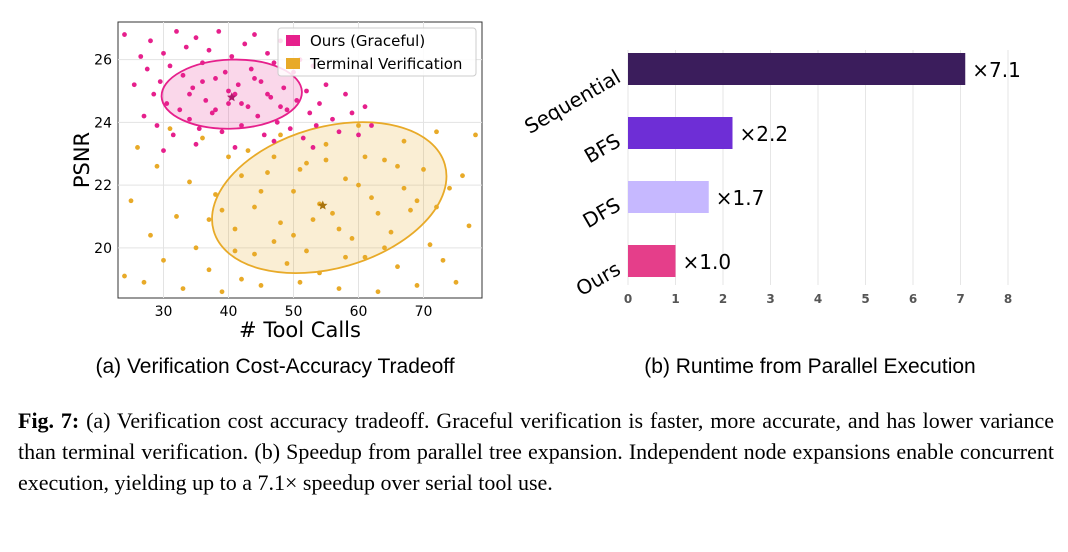 This screenshot has height=552, width=1068. Describe the element at coordinates (103, 123) in the screenshot. I see `y-tick-label: 24` at that location.